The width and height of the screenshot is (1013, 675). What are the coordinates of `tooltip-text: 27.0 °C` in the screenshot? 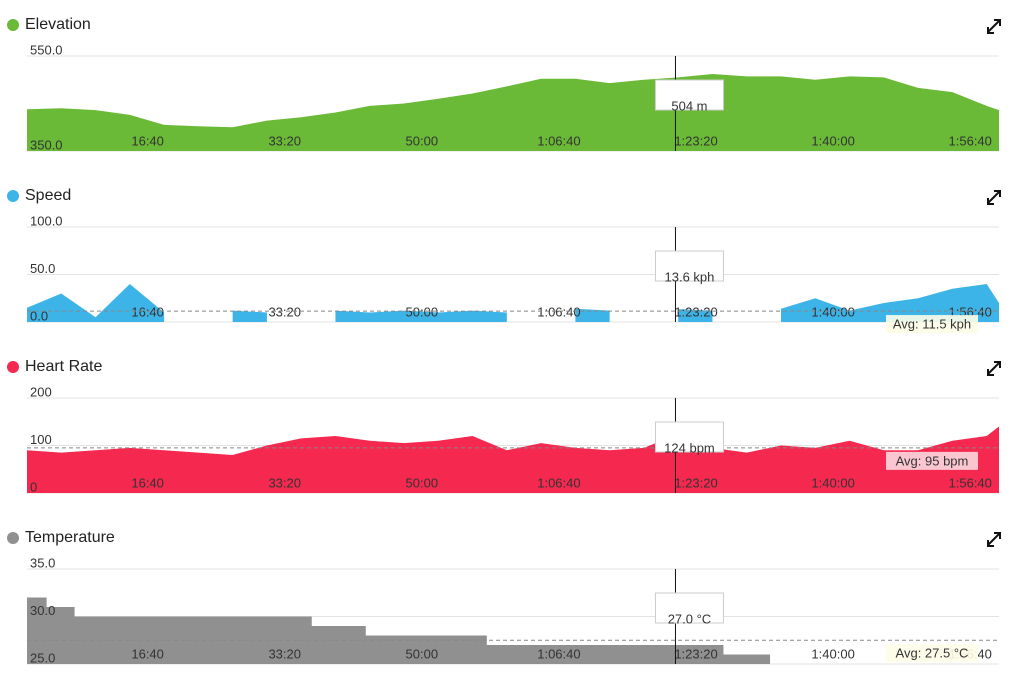 It's located at (690, 618).